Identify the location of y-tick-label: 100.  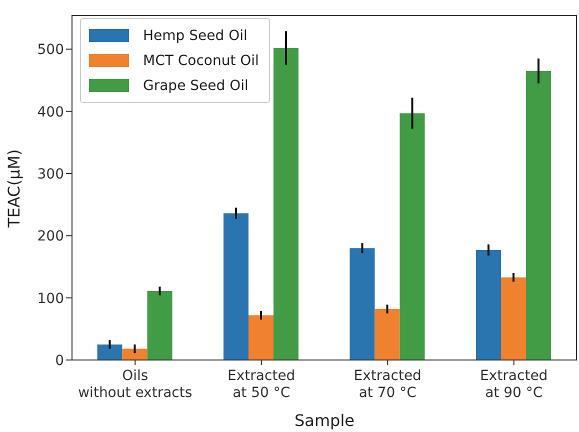
(50, 298).